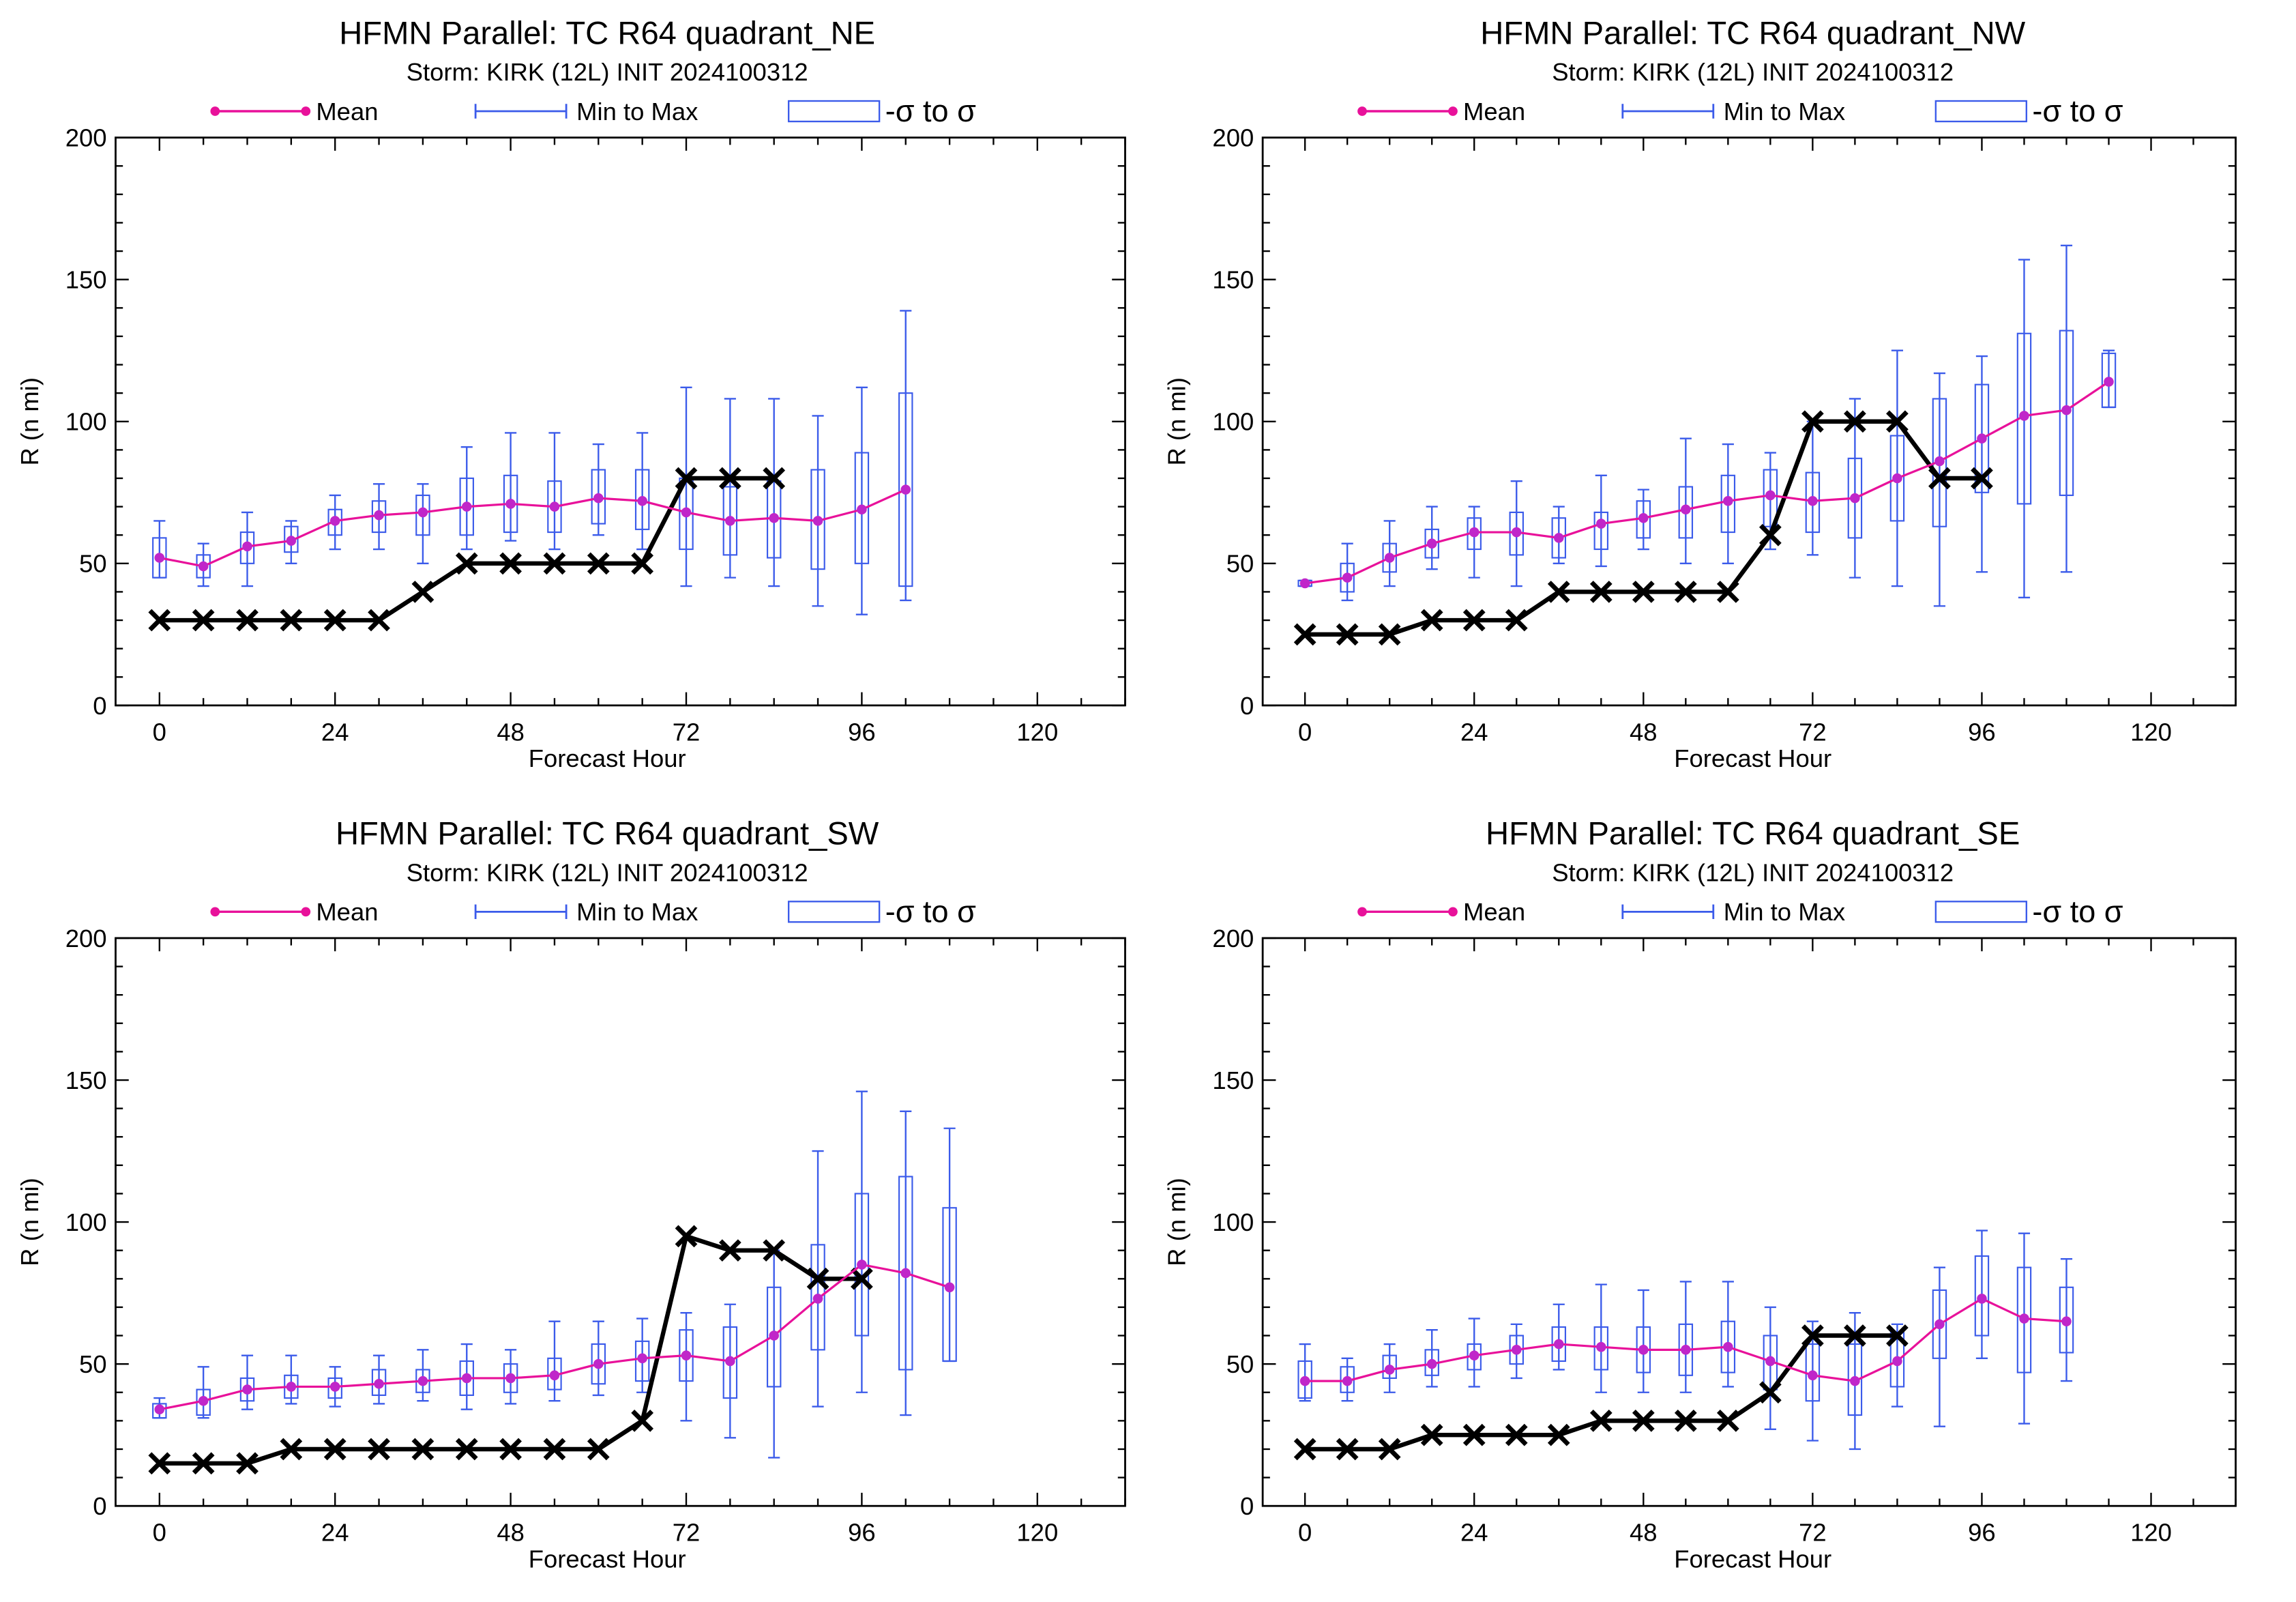 Image resolution: width=2296 pixels, height=1602 pixels. I want to click on y-tick-label: 50, so click(93, 564).